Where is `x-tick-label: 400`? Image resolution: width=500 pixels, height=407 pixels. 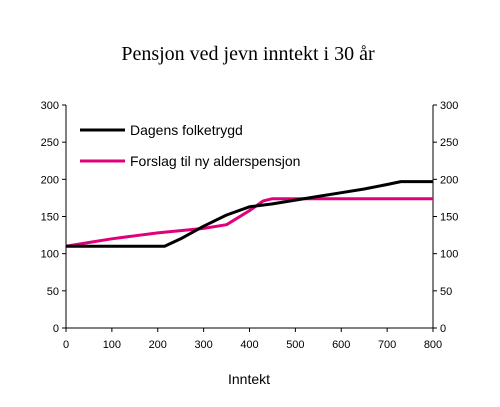
x-tick-label: 400 is located at coordinates (249, 345).